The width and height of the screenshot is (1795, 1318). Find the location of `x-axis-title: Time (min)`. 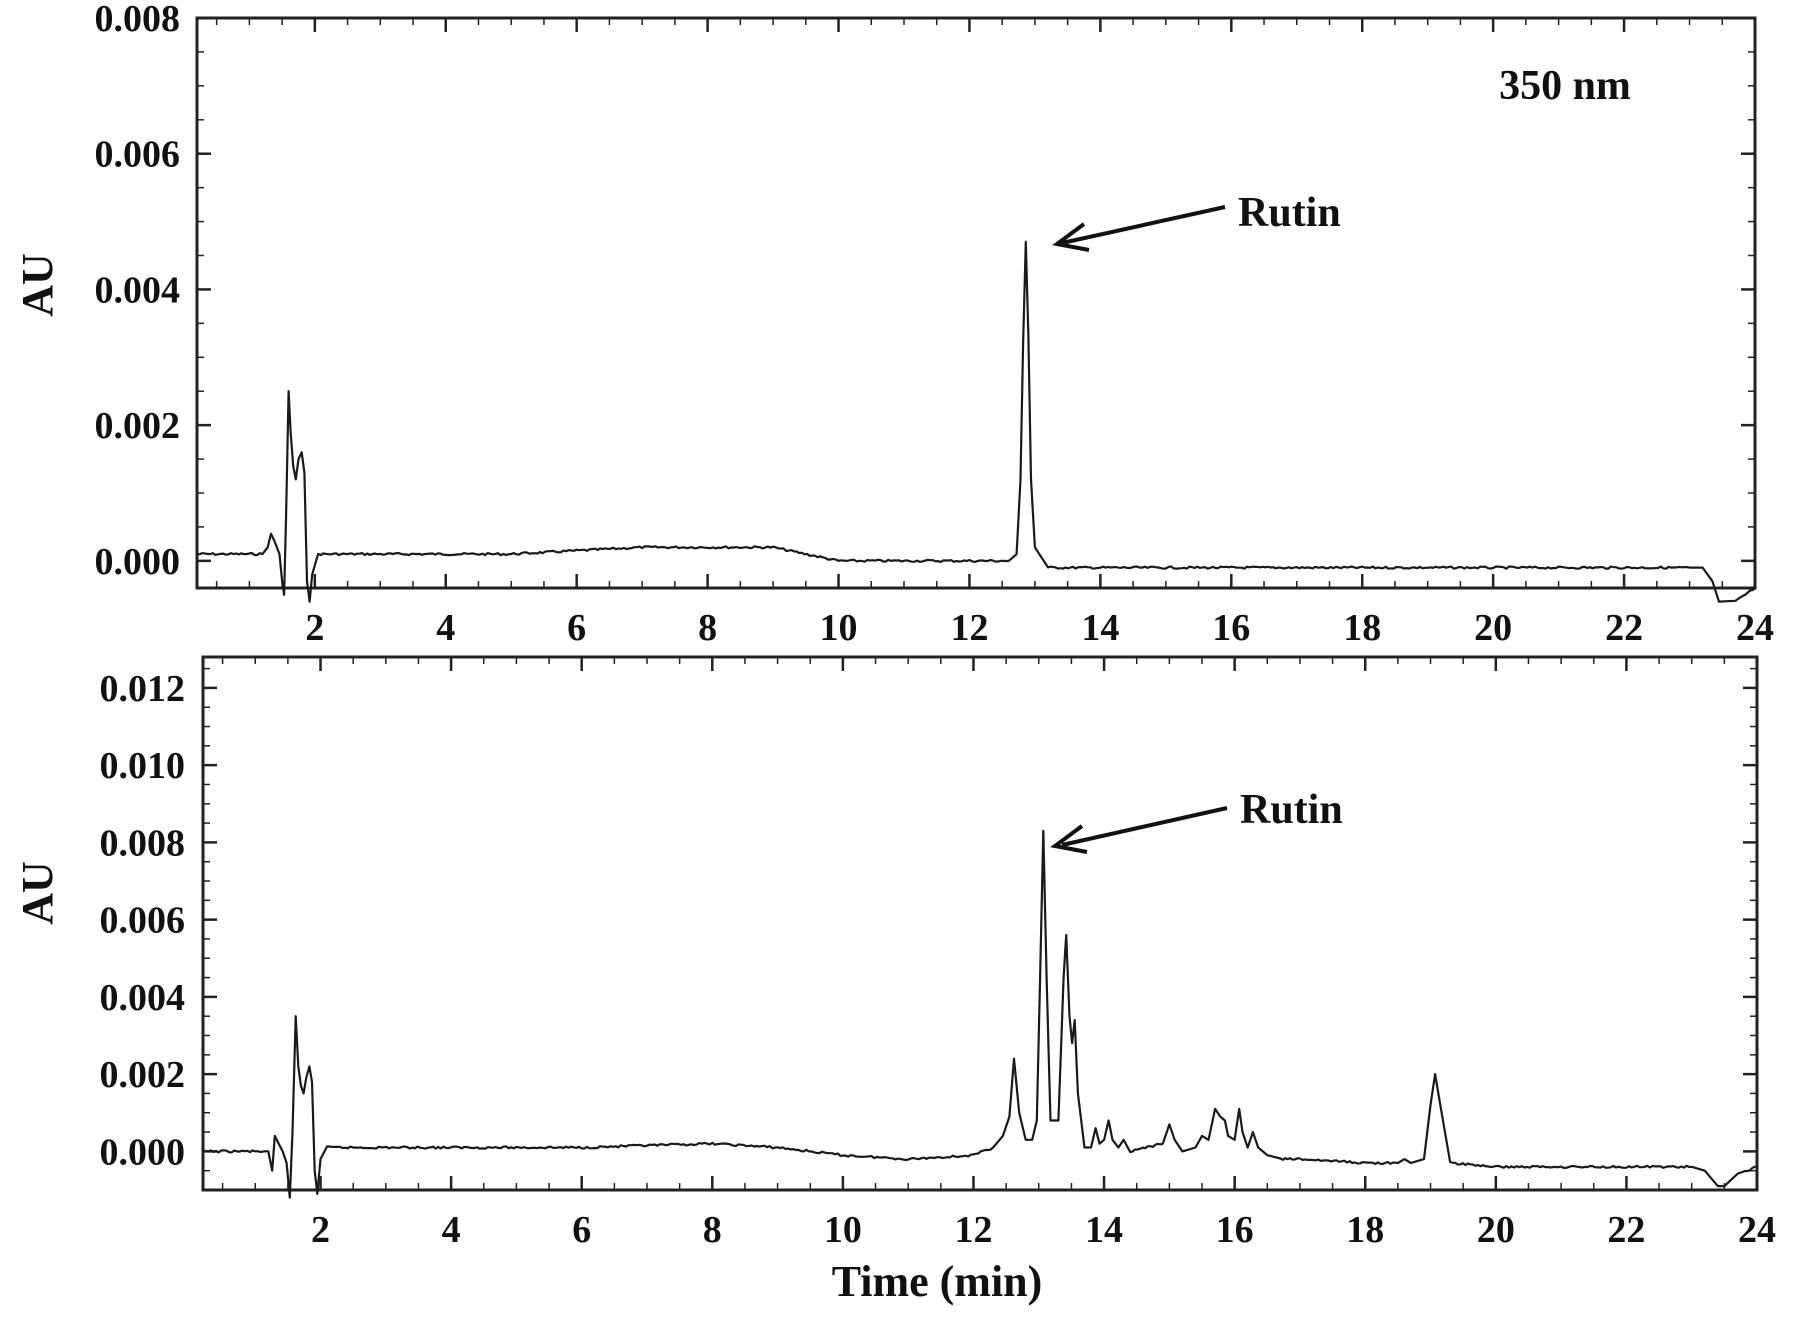

x-axis-title: Time (min) is located at coordinates (937, 1281).